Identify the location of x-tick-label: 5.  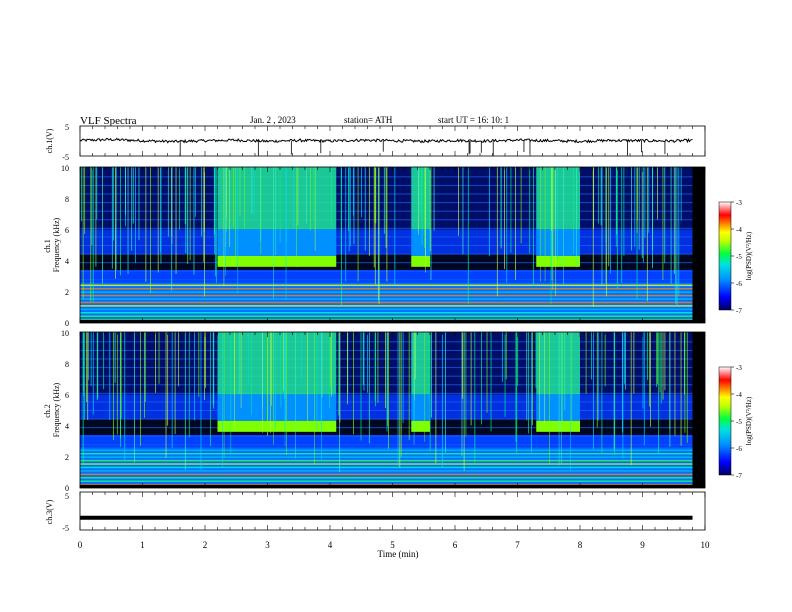
(392, 545).